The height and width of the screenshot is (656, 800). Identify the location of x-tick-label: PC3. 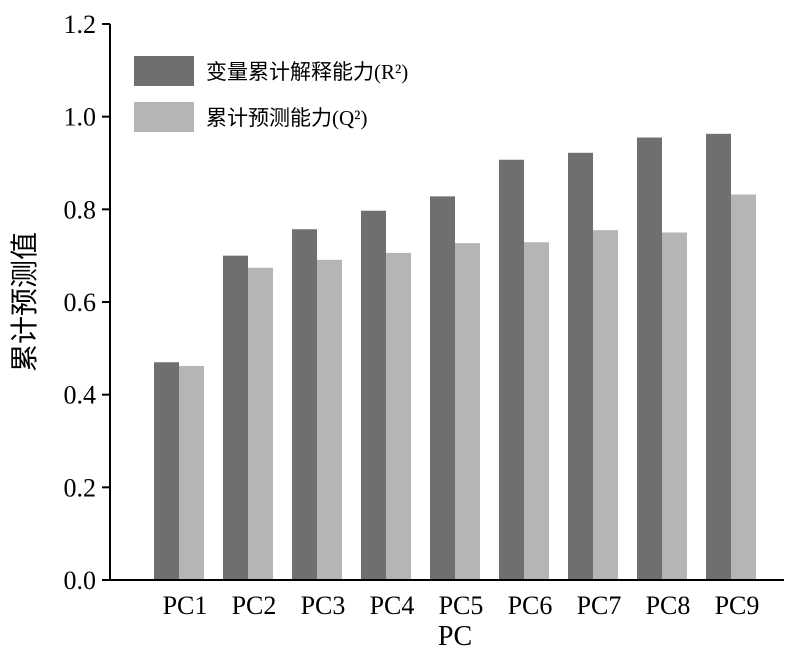
(323, 605).